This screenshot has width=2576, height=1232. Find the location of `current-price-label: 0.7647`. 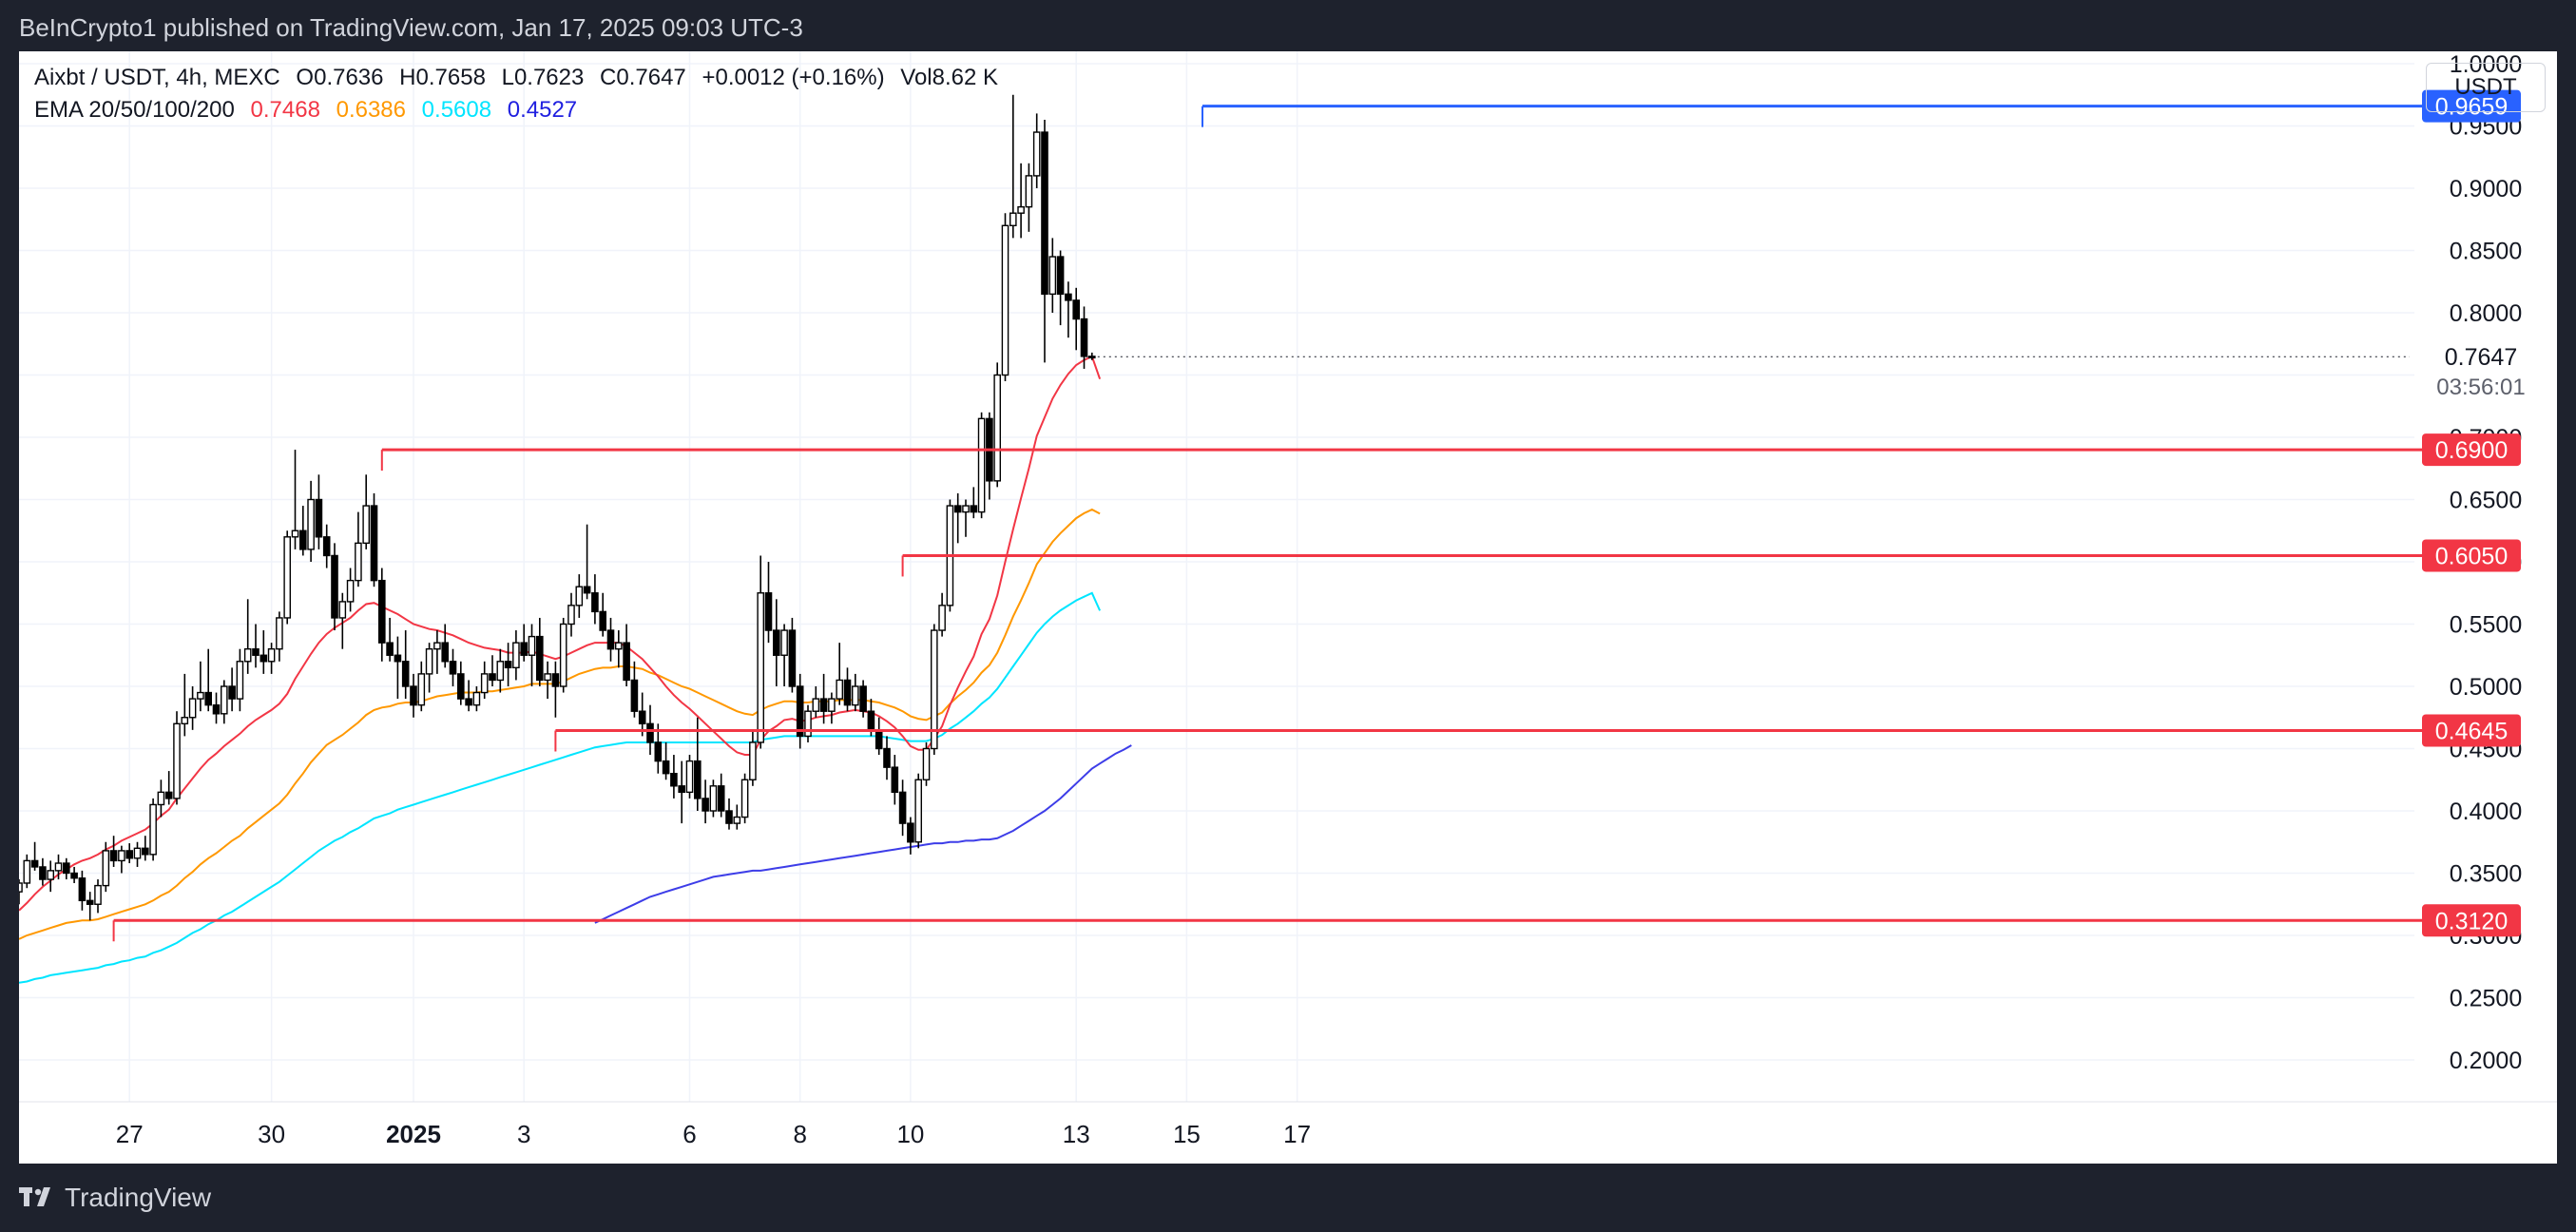

current-price-label: 0.7647 is located at coordinates (2481, 357).